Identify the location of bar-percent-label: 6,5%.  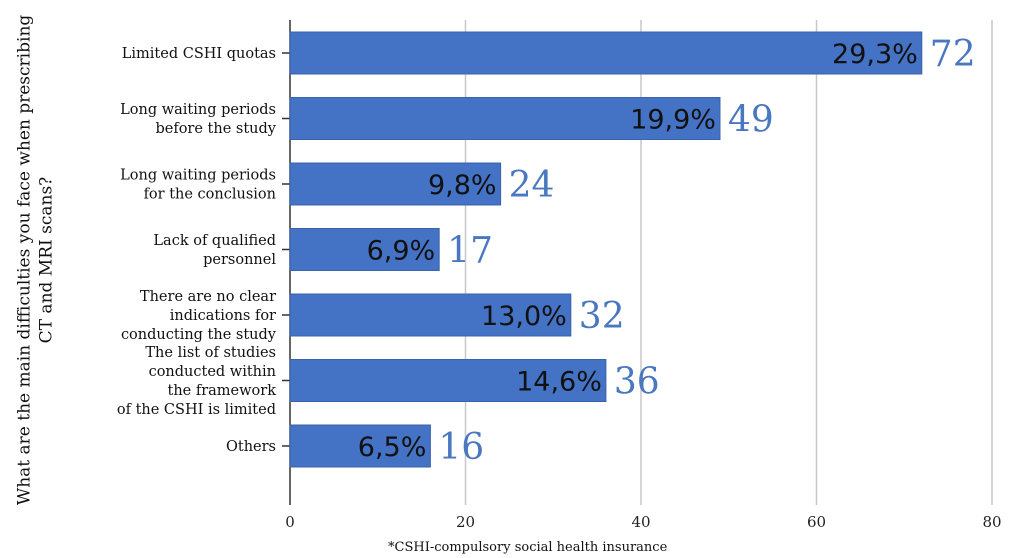
(392, 447).